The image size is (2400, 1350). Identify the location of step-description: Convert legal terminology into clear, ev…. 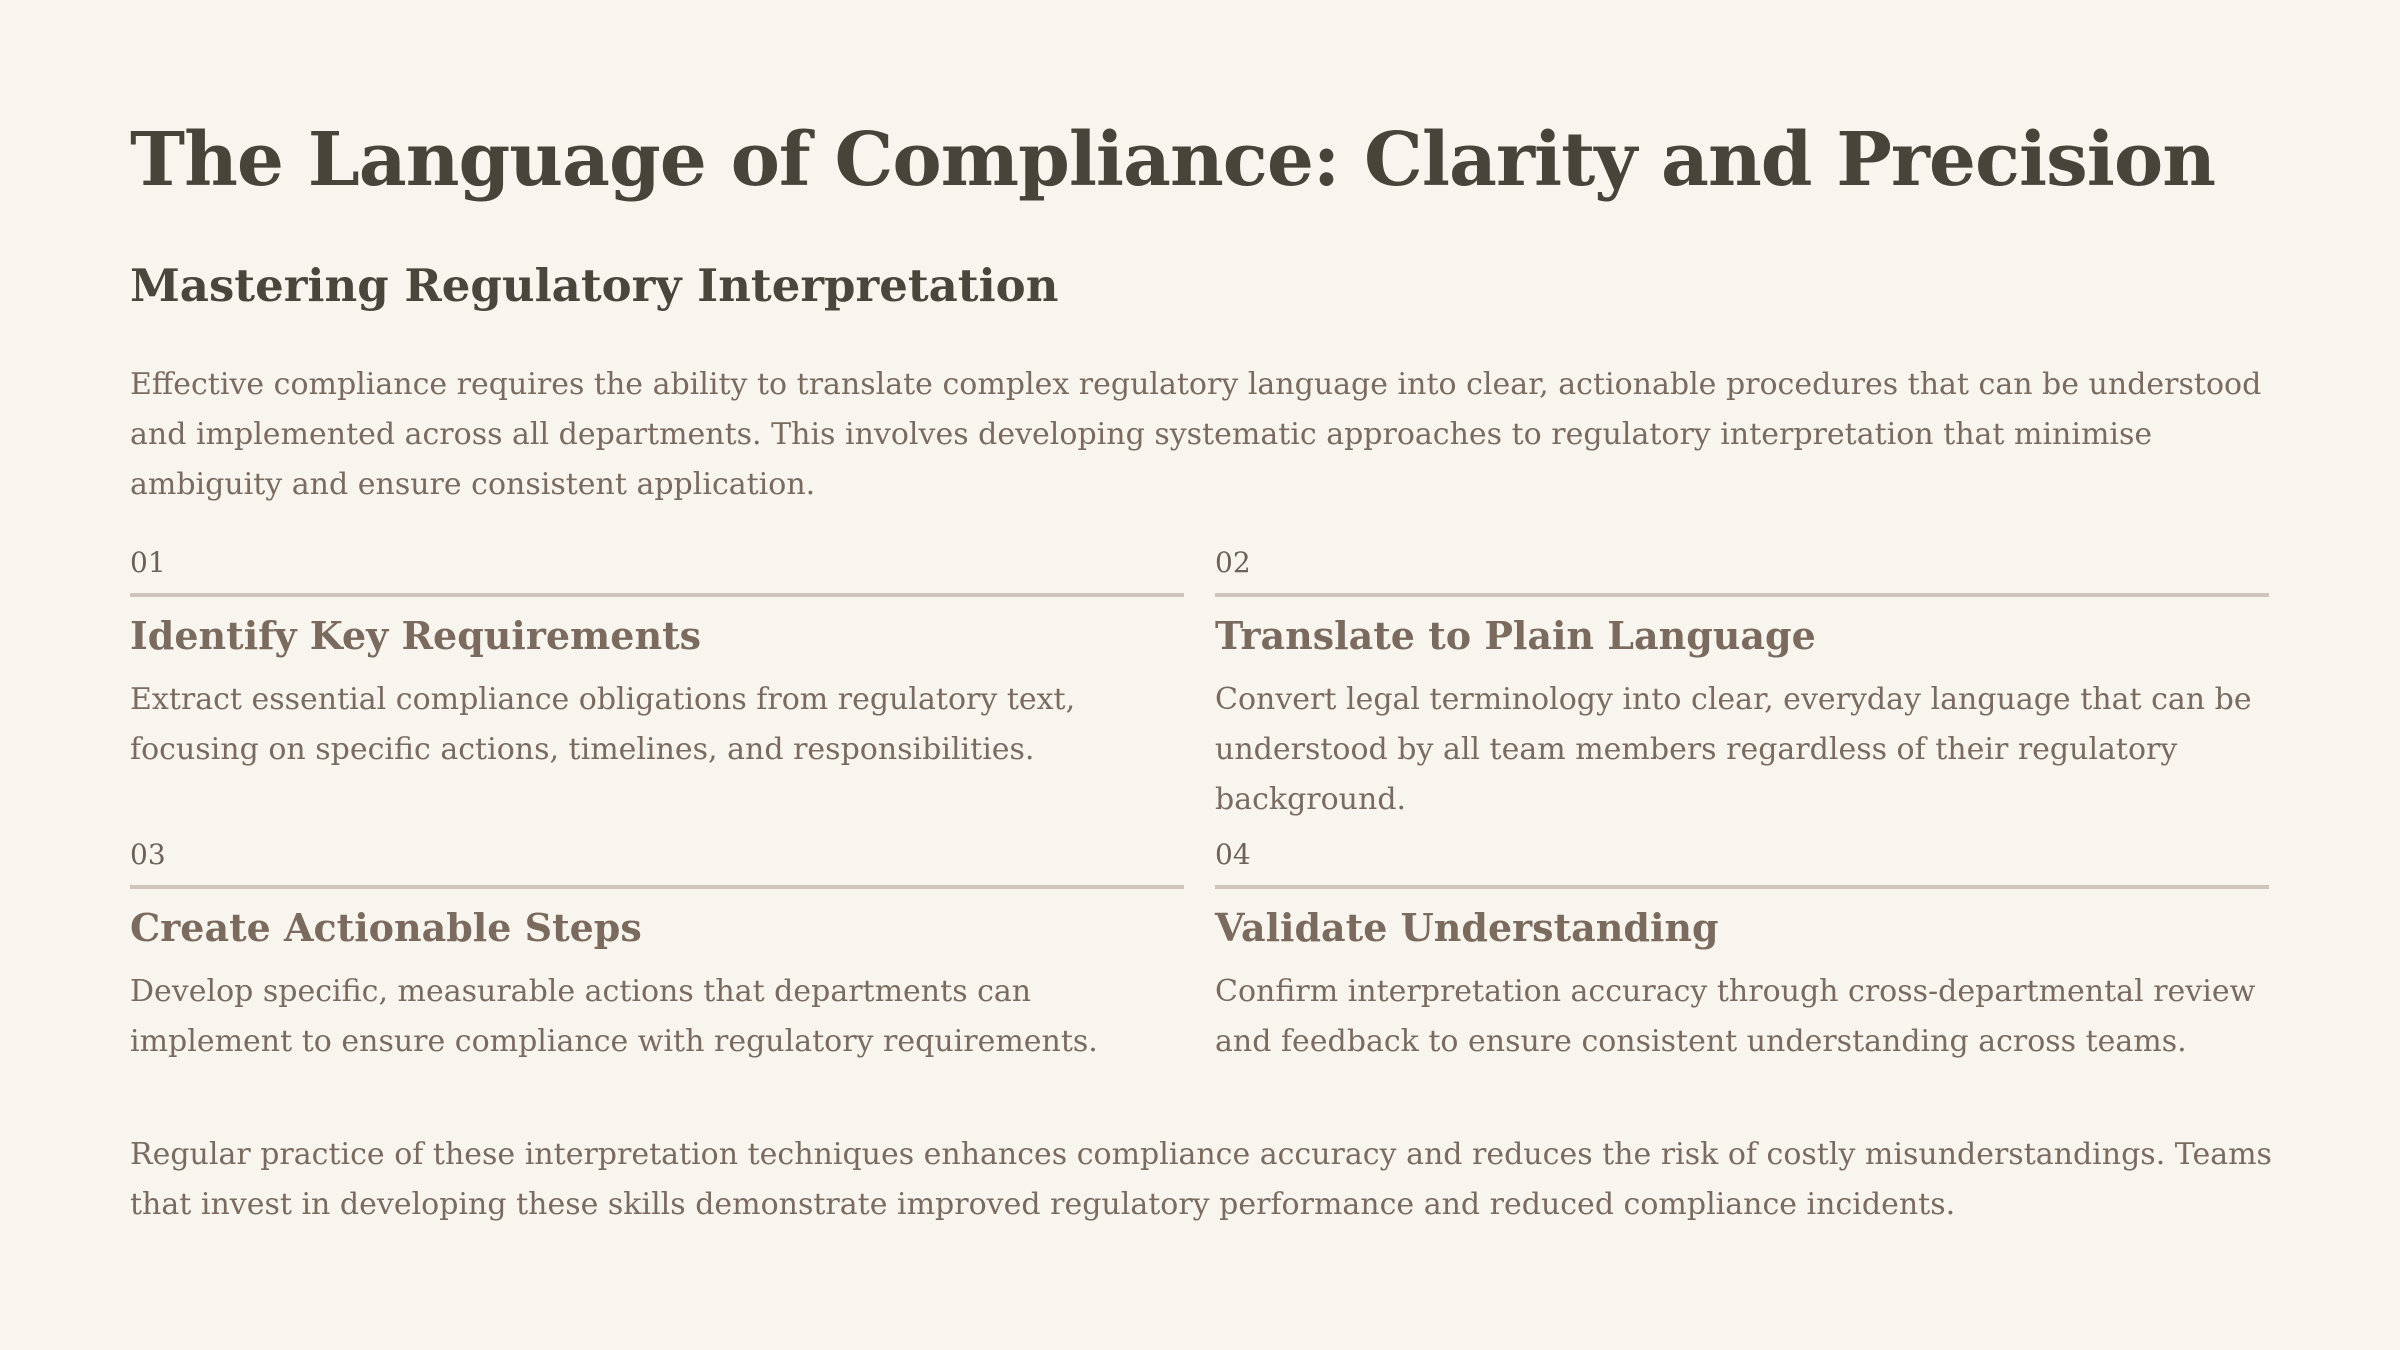
(1733, 749).